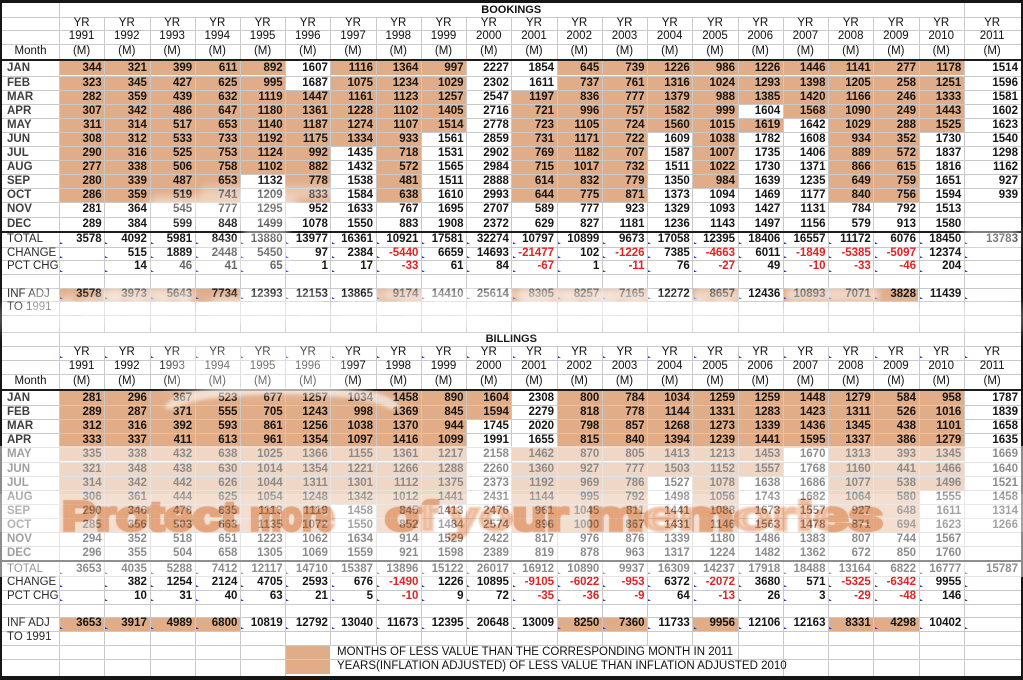 The image size is (1023, 680). I want to click on svg-text: of, so click(411, 516).